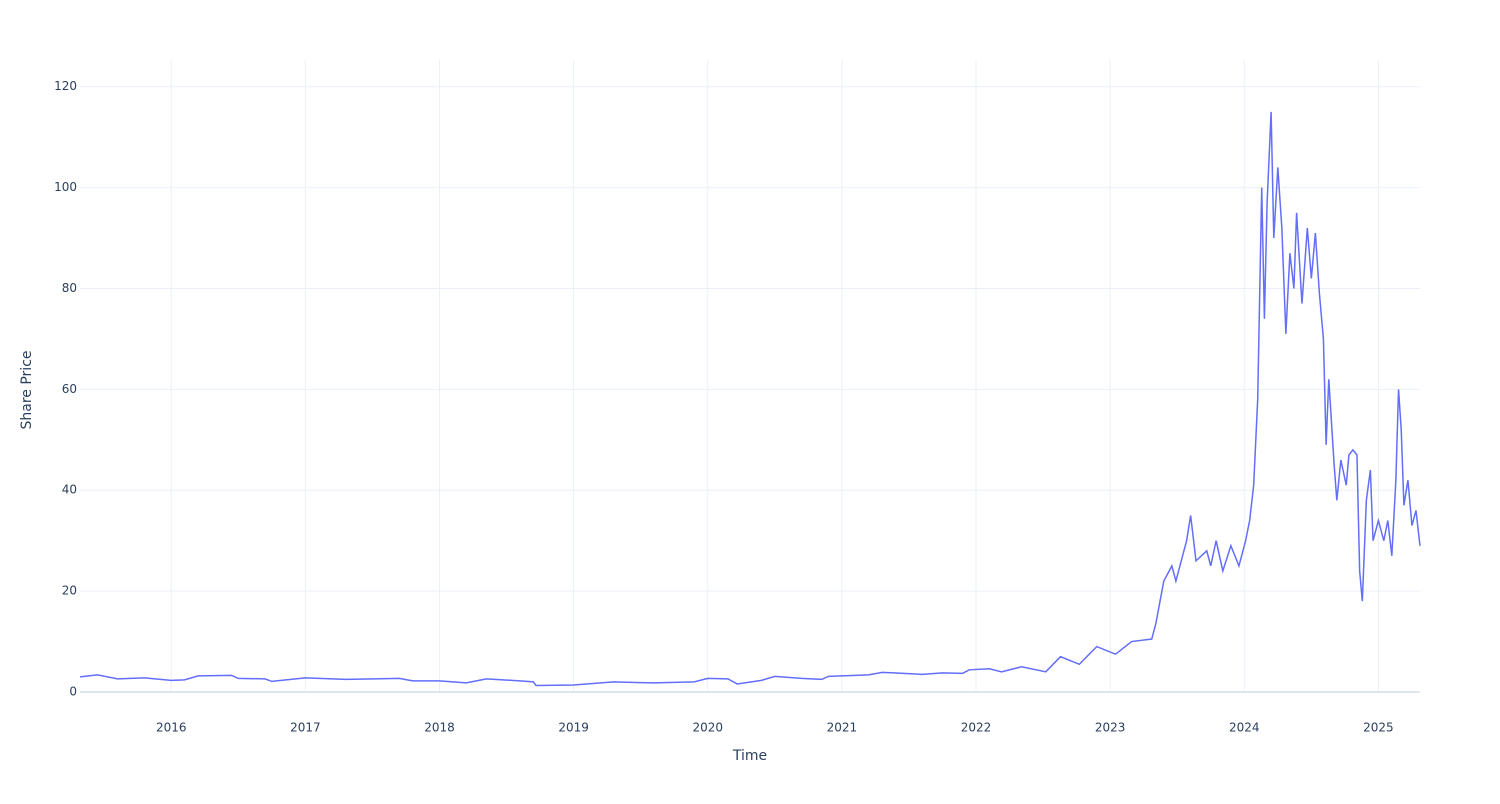 The width and height of the screenshot is (1500, 804). What do you see at coordinates (69, 490) in the screenshot?
I see `y-tick-label: 40` at bounding box center [69, 490].